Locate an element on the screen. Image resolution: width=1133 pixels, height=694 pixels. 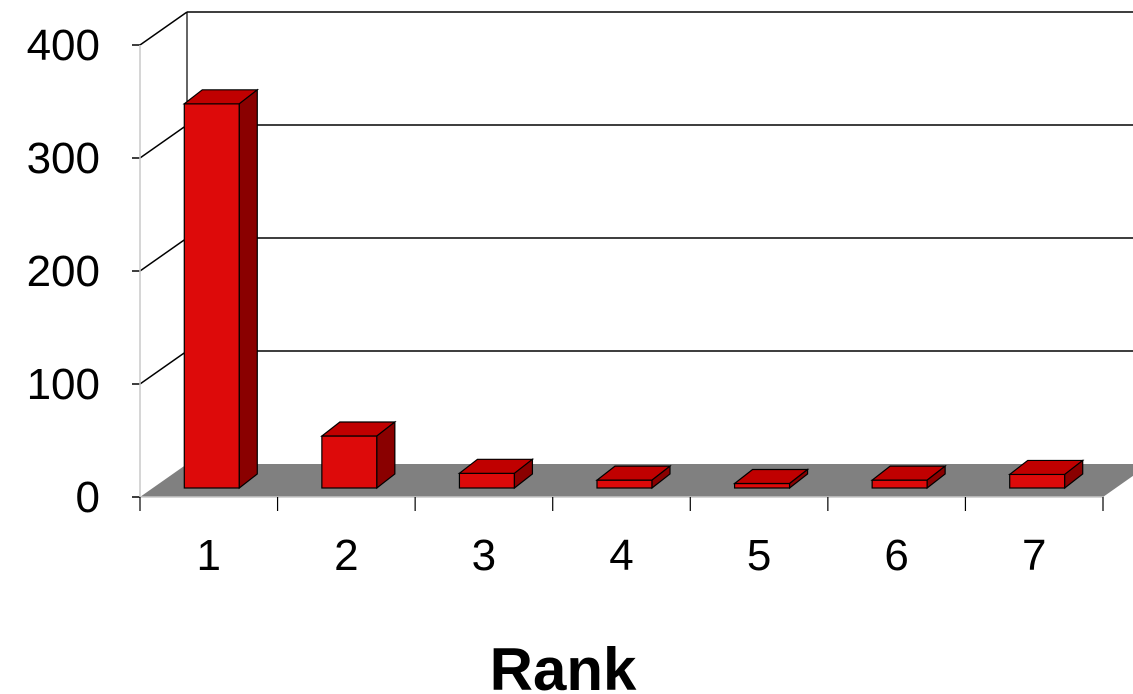
x-tick-labels: 1 2 3 4 5 6 7 is located at coordinates (622, 555).